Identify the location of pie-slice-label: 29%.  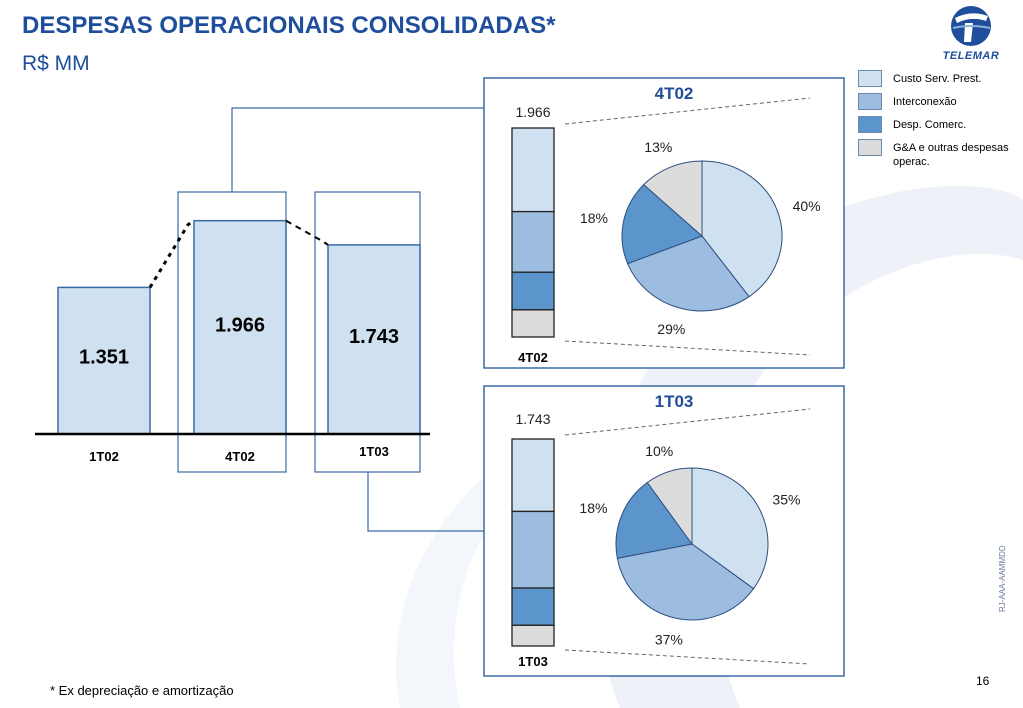
(671, 329).